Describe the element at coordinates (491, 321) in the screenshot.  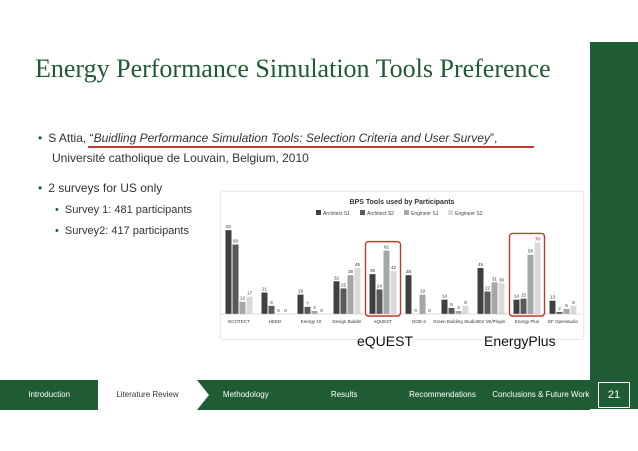
I see `category-label: IES VE/Plugin` at that location.